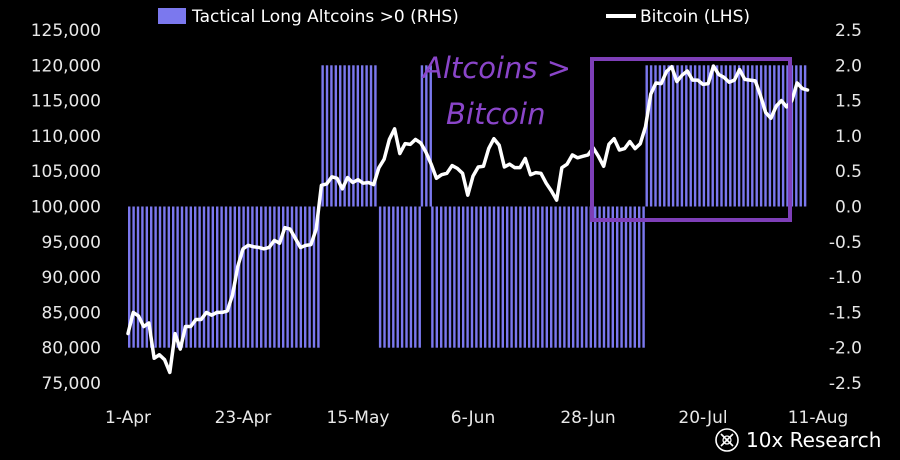  I want to click on 10x-research-logo-icon, so click(727, 440).